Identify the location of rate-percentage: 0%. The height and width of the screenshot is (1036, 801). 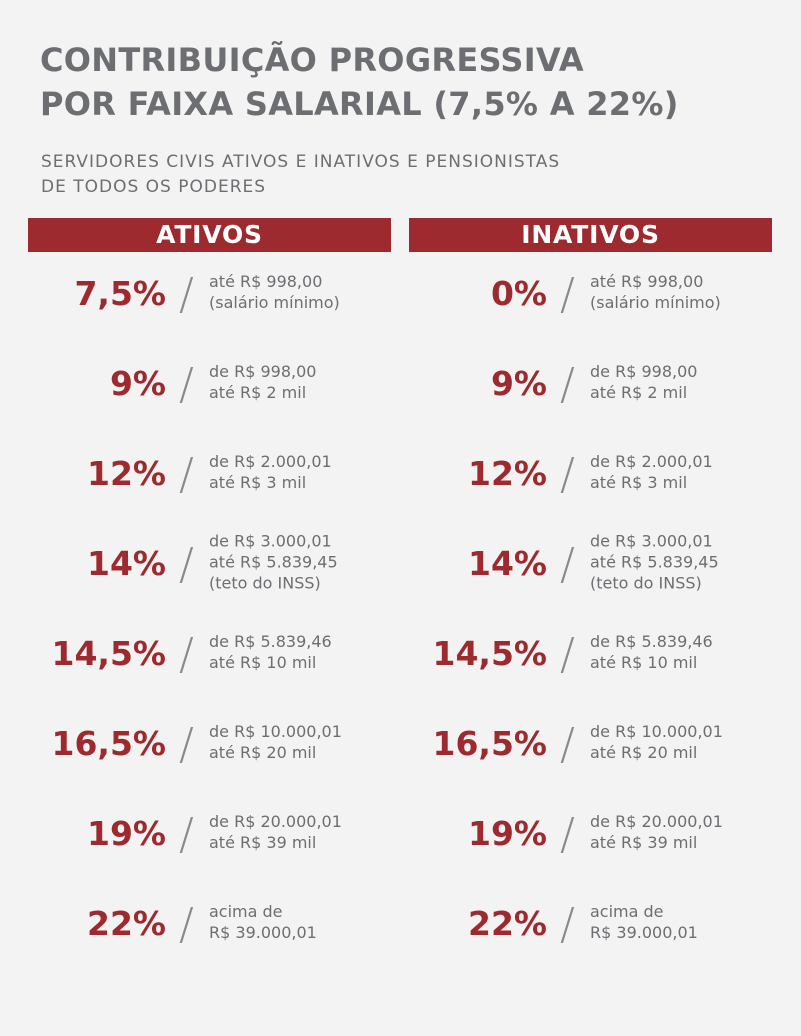
(518, 293).